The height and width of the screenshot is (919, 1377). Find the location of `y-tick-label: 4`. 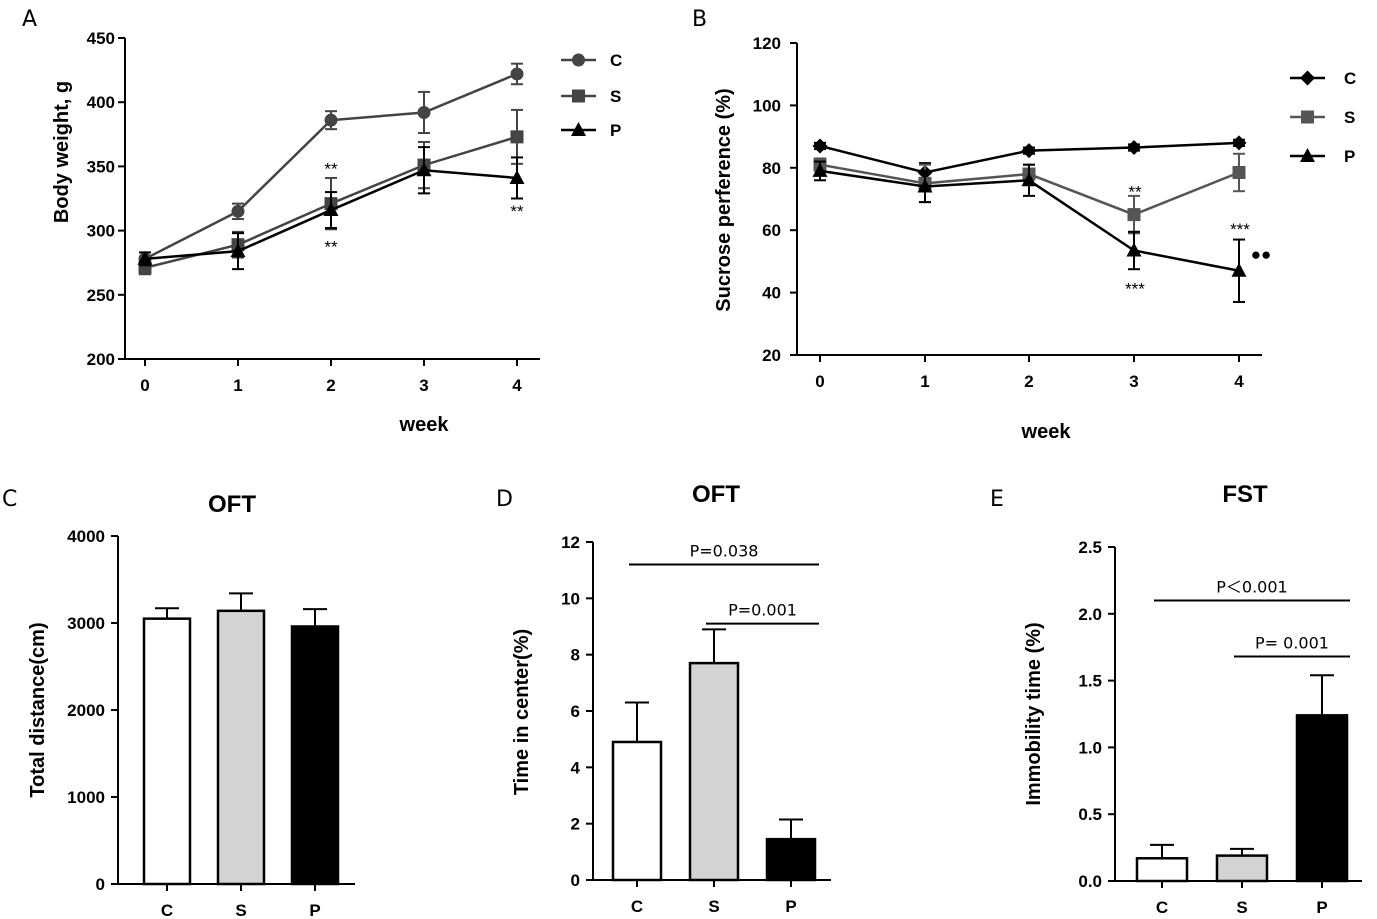

y-tick-label: 4 is located at coordinates (576, 767).